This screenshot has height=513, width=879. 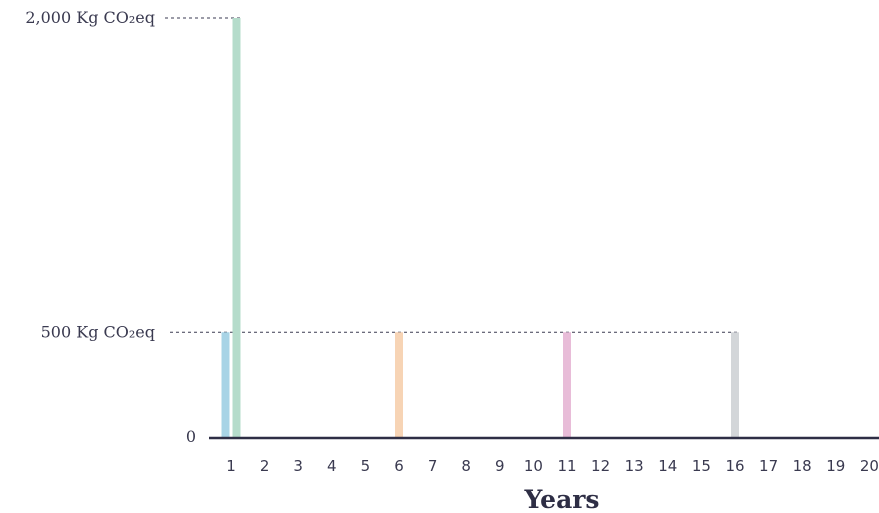 I want to click on x-tick-label-7: 7, so click(x=433, y=466).